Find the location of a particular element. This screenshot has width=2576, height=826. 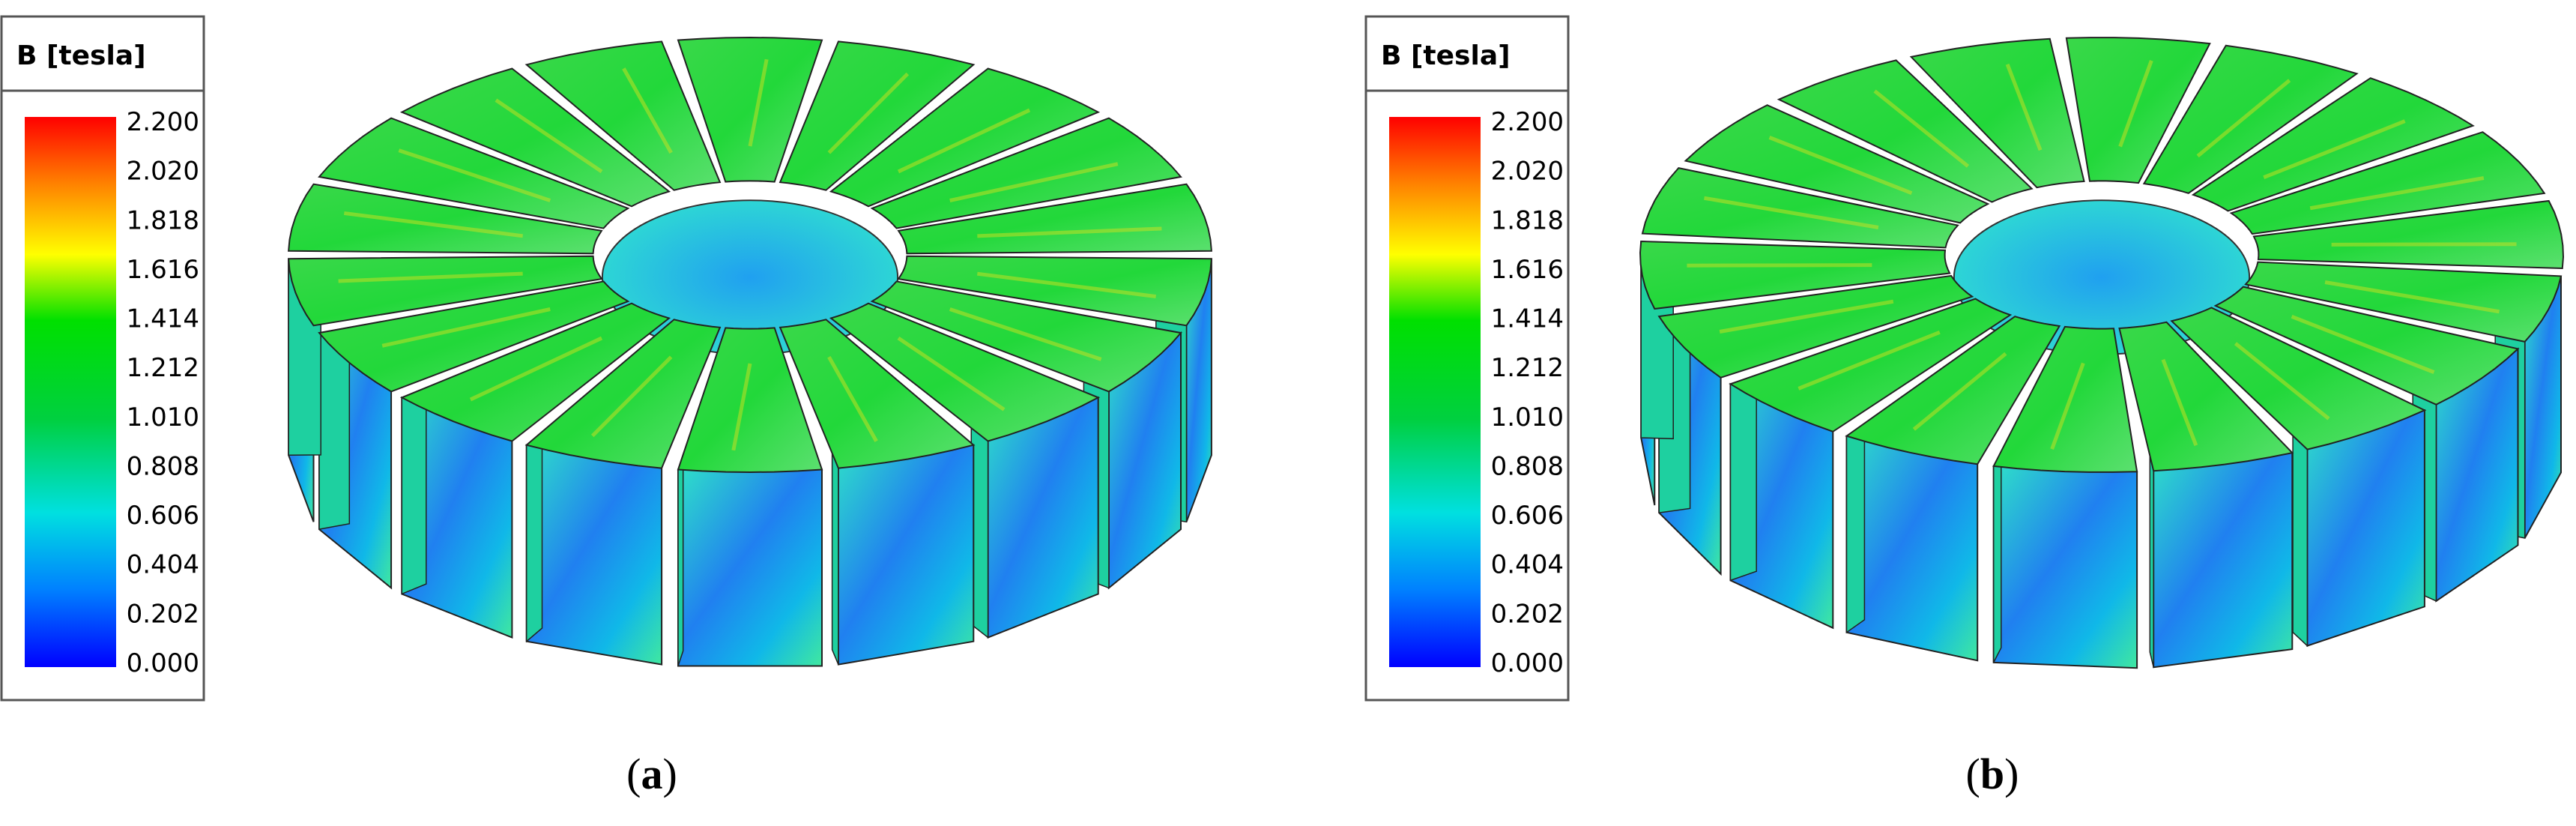

caption: (a) is located at coordinates (651, 774).